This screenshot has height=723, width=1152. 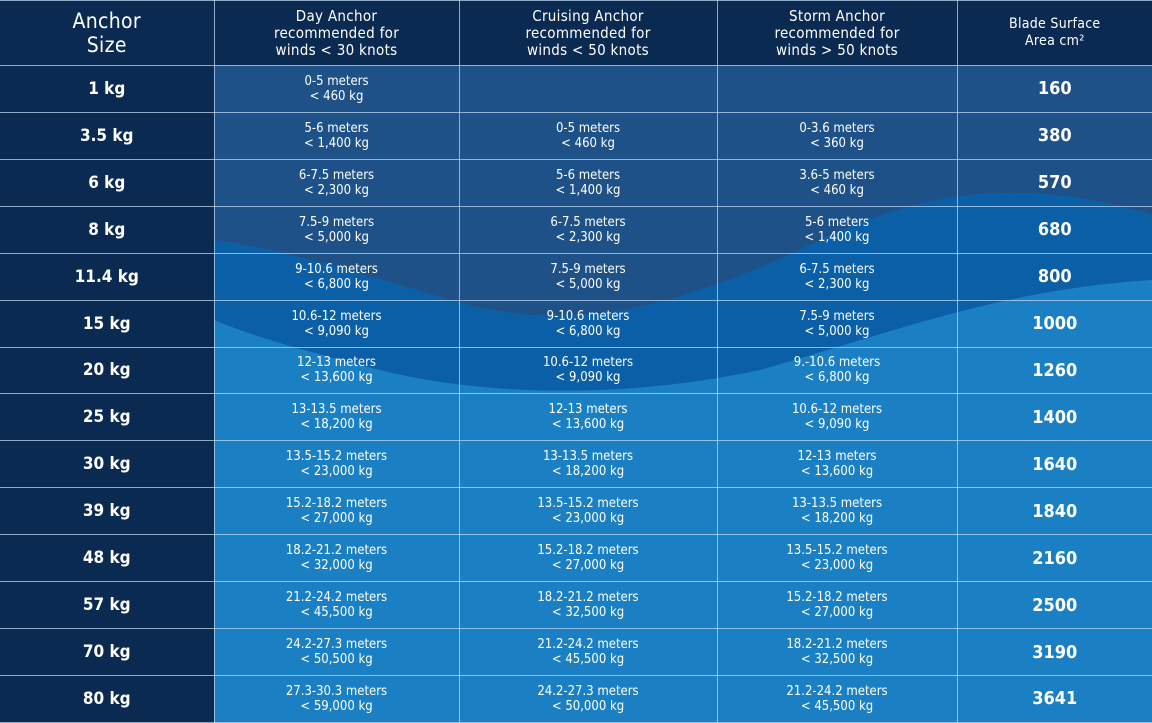 I want to click on anchor-size-cell: 20 kg, so click(x=107, y=370).